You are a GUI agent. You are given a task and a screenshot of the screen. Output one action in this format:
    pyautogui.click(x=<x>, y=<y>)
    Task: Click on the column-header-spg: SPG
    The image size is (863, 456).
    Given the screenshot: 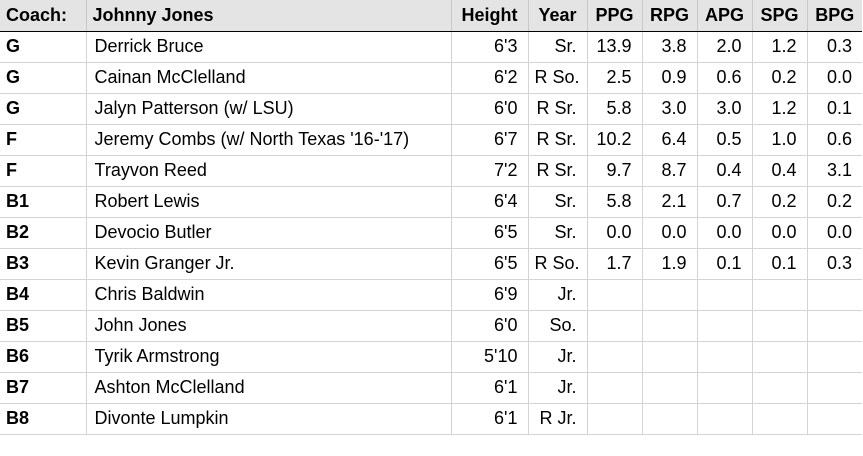 What is the action you would take?
    pyautogui.click(x=780, y=16)
    